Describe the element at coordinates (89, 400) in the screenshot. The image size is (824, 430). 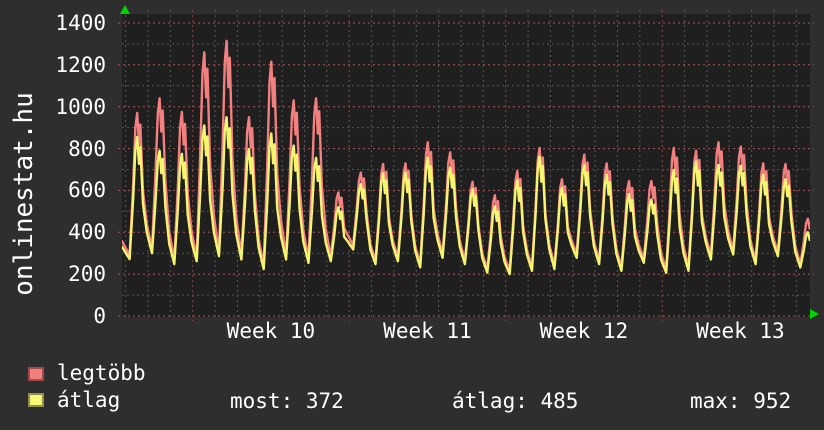
I see `legend-label-atlag: átlag` at that location.